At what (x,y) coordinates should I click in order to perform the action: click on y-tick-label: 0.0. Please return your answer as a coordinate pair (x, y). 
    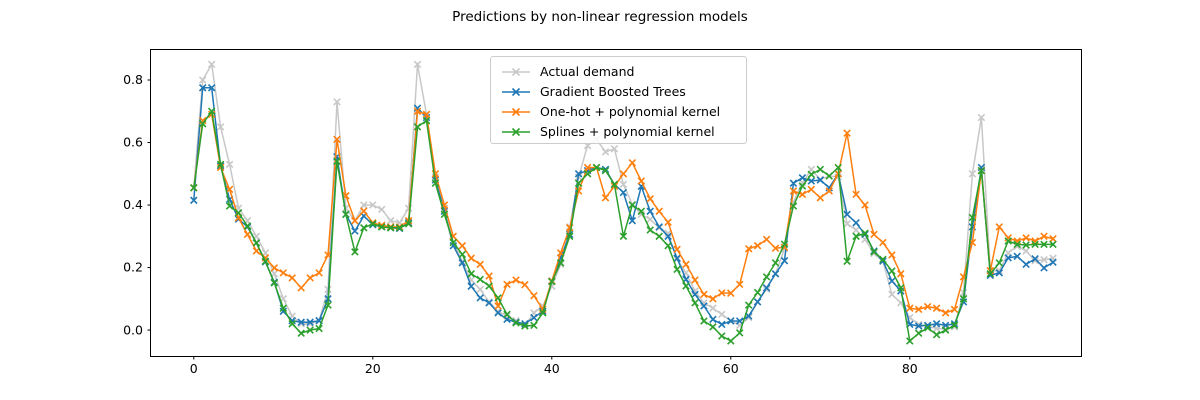
    Looking at the image, I should click on (133, 329).